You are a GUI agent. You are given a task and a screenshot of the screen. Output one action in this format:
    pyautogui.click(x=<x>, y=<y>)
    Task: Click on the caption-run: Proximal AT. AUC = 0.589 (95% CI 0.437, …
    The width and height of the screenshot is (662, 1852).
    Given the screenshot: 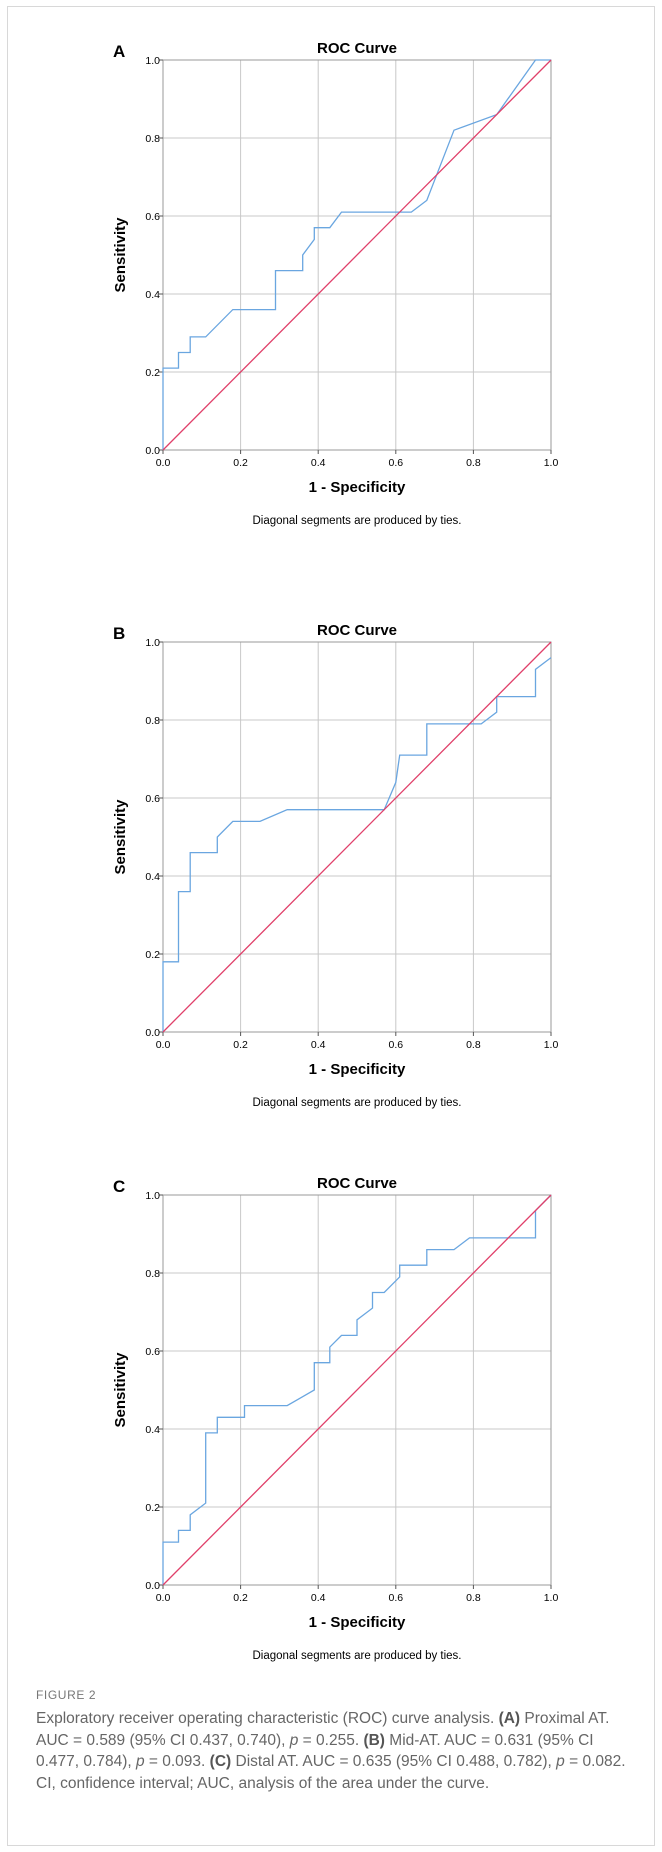 What is the action you would take?
    pyautogui.click(x=323, y=1729)
    